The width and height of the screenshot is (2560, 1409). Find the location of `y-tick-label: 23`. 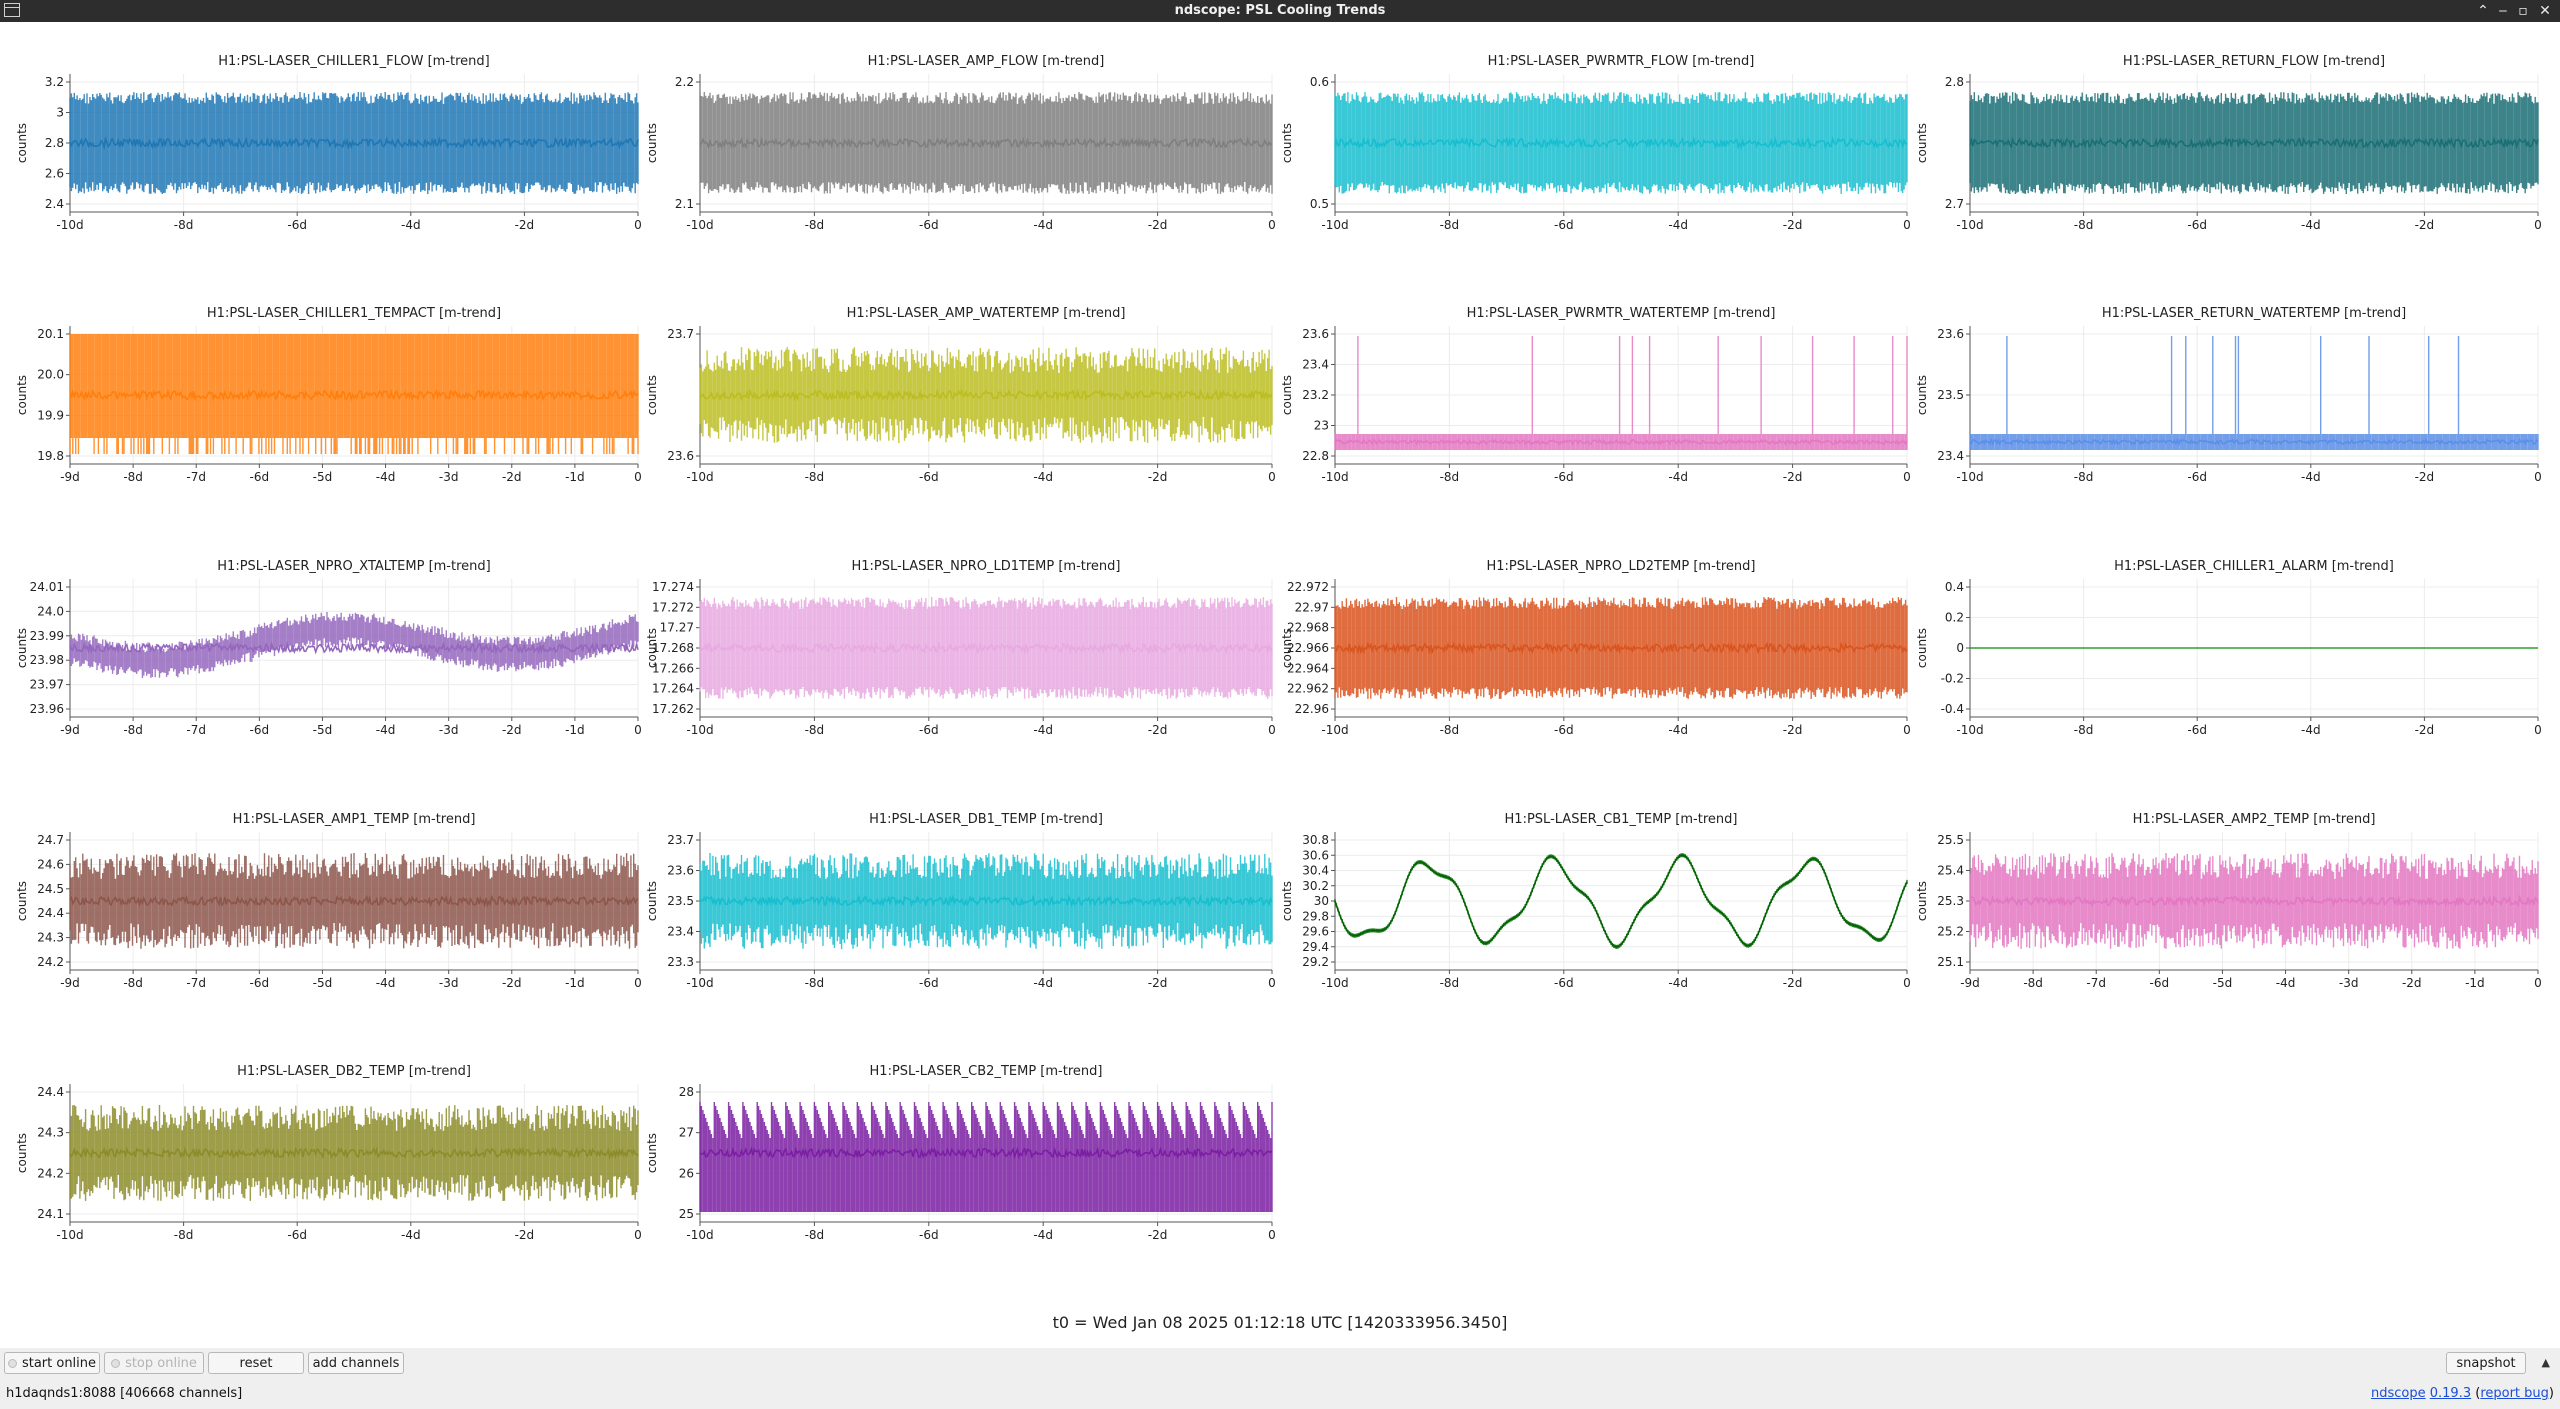

y-tick-label: 23 is located at coordinates (1321, 426).